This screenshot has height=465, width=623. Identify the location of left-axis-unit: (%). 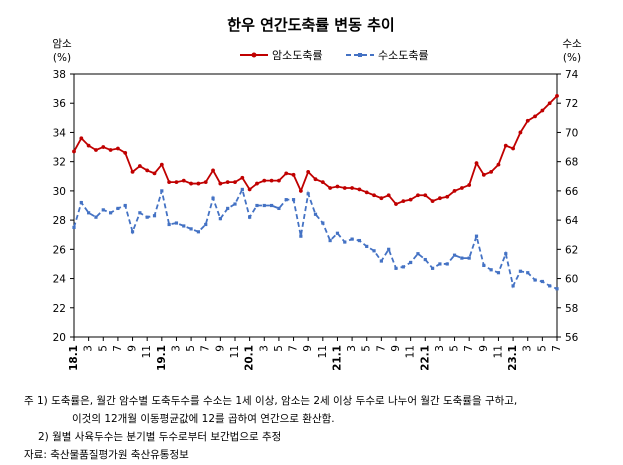
(62, 58).